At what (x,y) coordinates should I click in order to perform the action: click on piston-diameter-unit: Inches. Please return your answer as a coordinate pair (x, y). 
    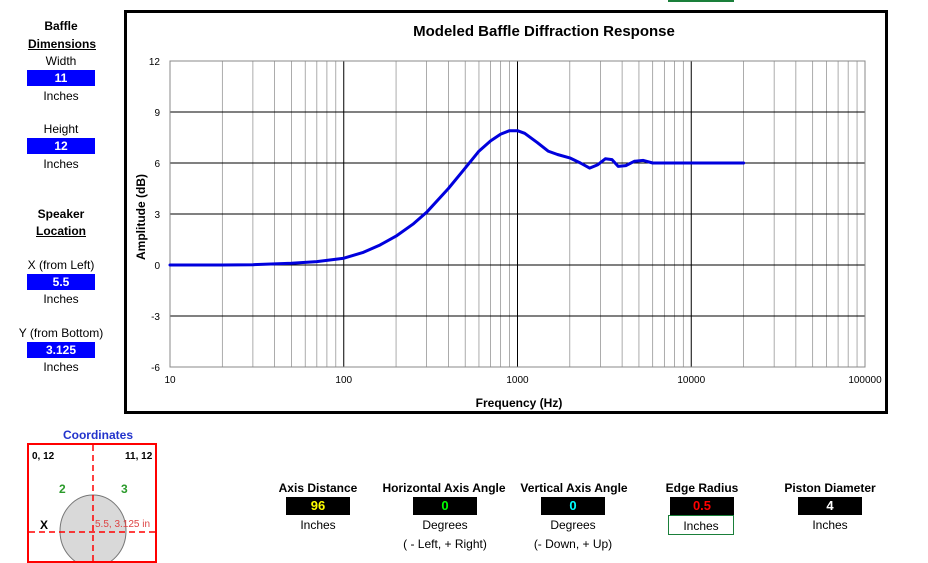
    Looking at the image, I should click on (830, 525).